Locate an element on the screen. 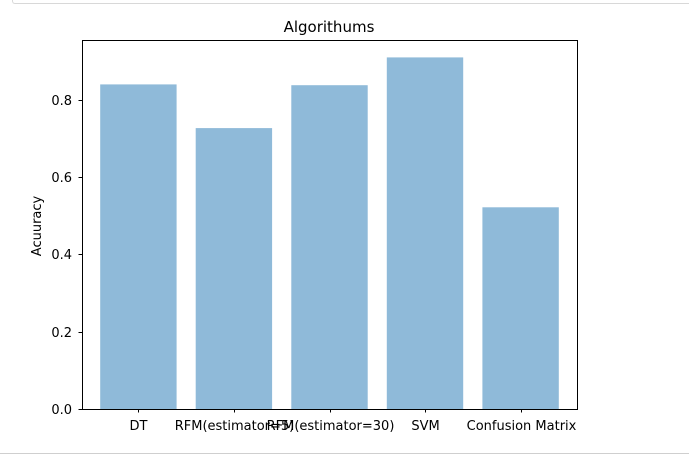 This screenshot has height=458, width=689. y-tick-label-0: 0.0 is located at coordinates (61, 410).